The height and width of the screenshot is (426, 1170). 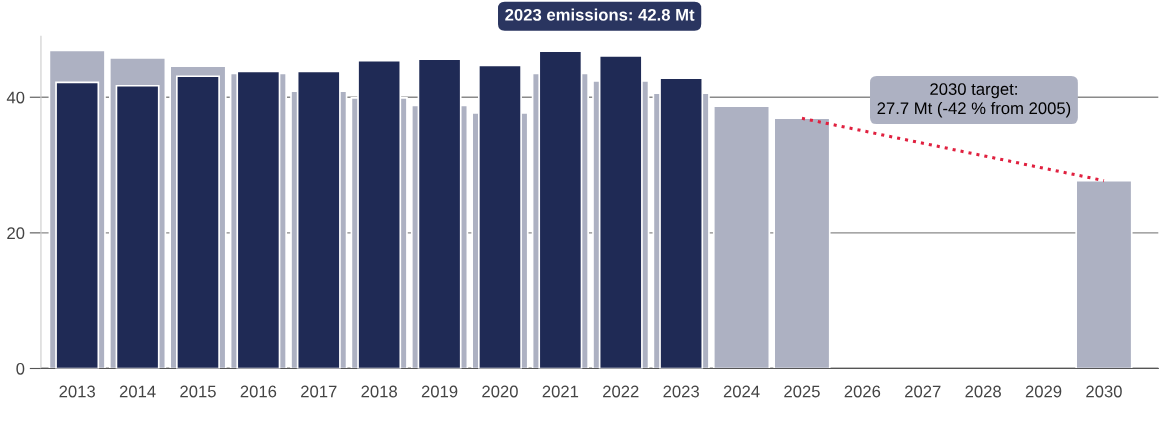 What do you see at coordinates (1104, 391) in the screenshot?
I see `x-tick-label: 2030` at bounding box center [1104, 391].